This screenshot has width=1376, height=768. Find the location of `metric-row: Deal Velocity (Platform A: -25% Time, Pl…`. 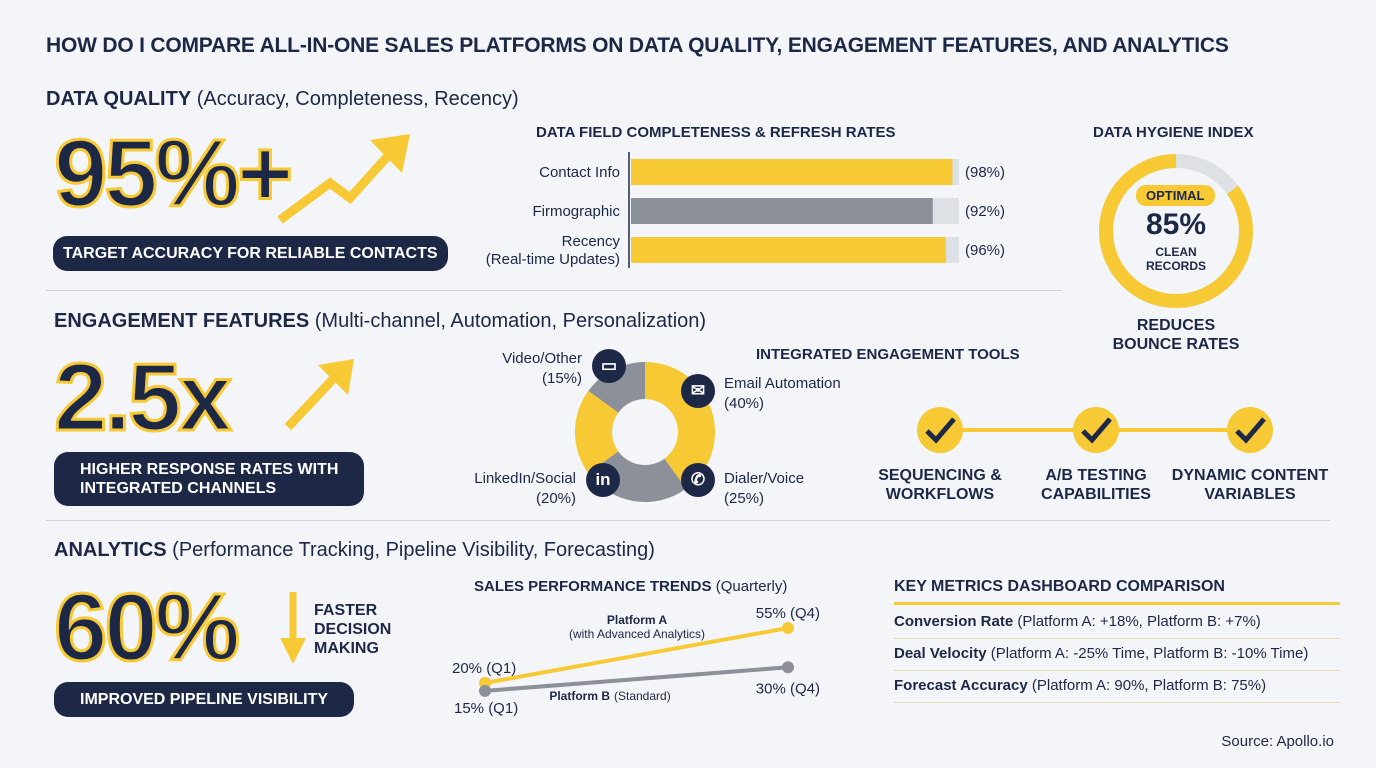

metric-row: Deal Velocity (Platform A: -25% Time, Pl… is located at coordinates (1117, 655).